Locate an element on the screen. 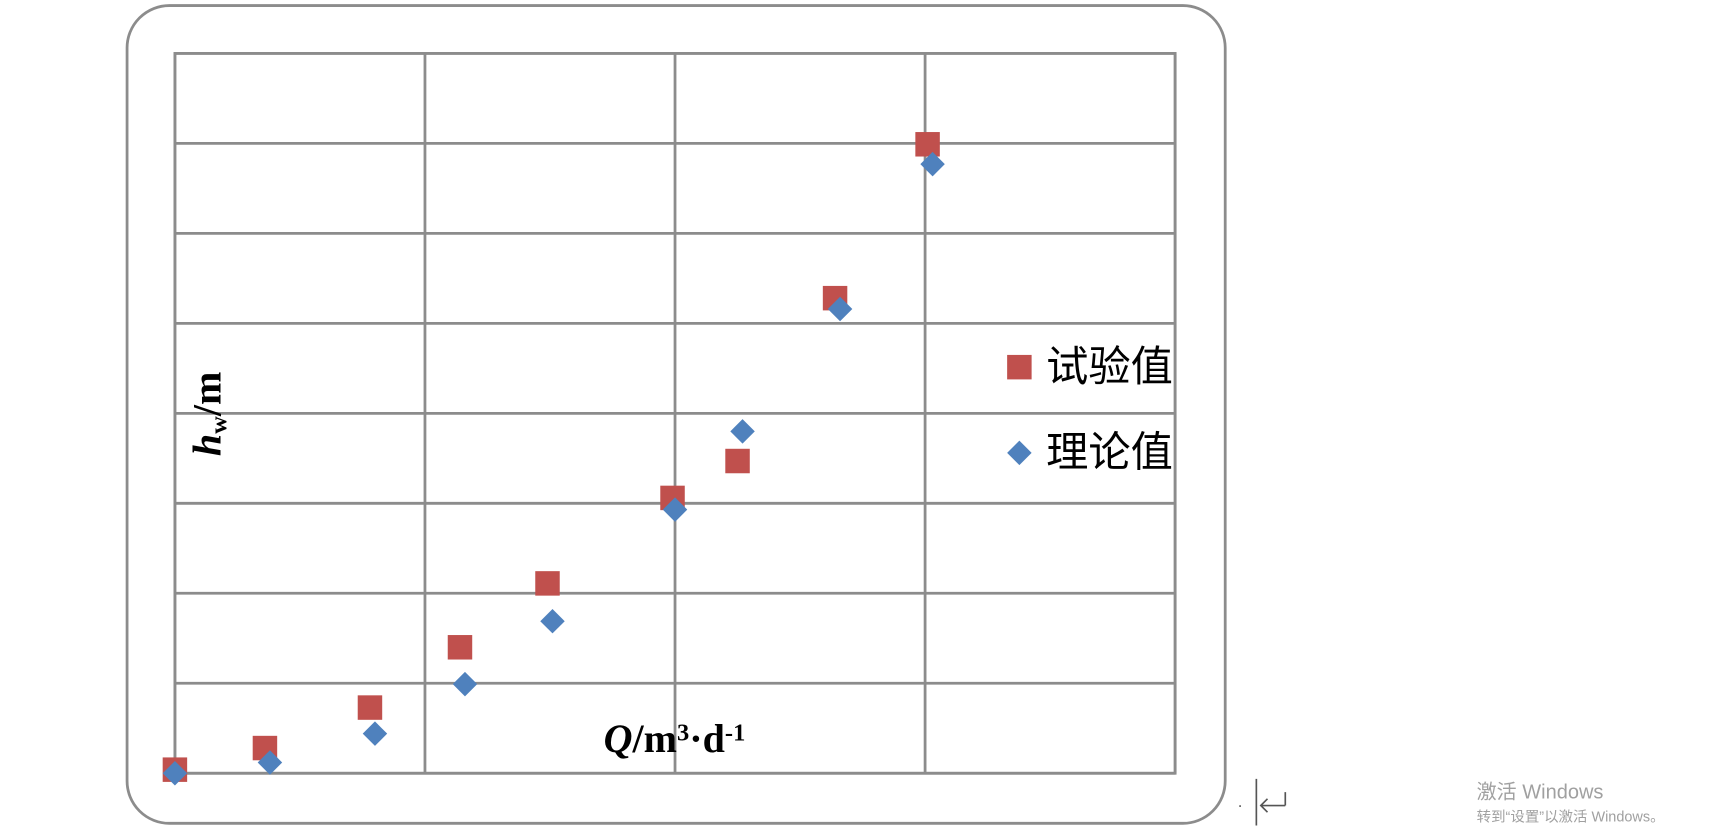  x-axis-label: Q/m3·d-1 is located at coordinates (675, 738).